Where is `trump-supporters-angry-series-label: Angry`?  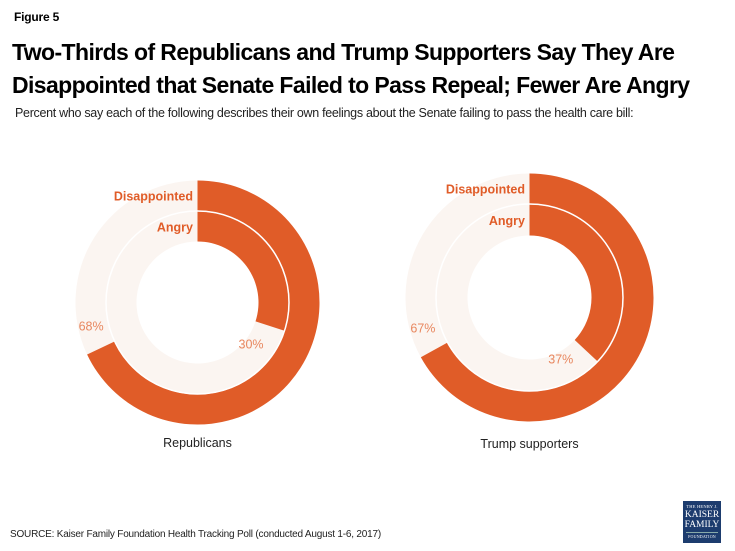 trump-supporters-angry-series-label: Angry is located at coordinates (507, 221).